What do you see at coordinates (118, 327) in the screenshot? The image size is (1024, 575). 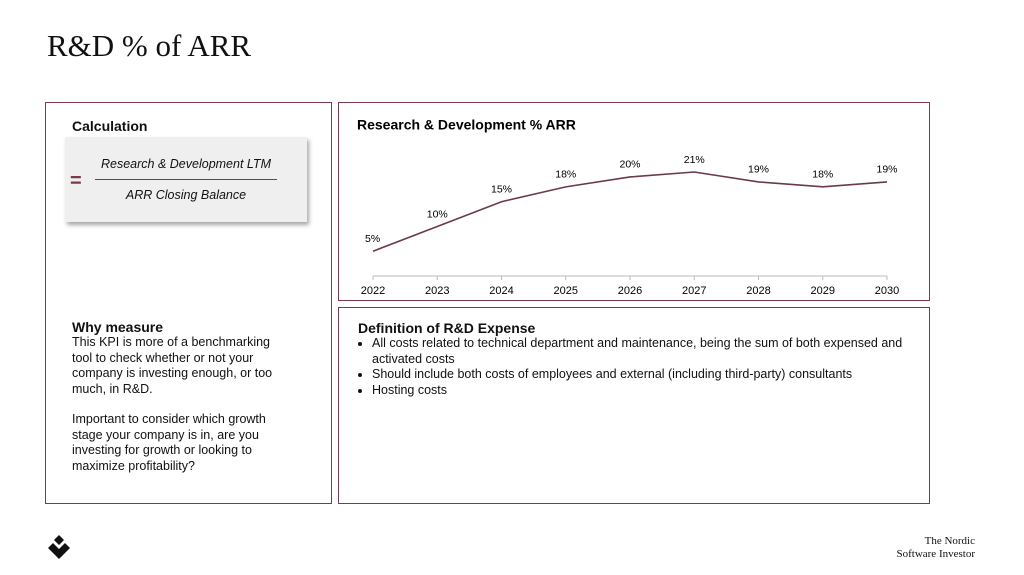 I see `why-heading: Why measure` at bounding box center [118, 327].